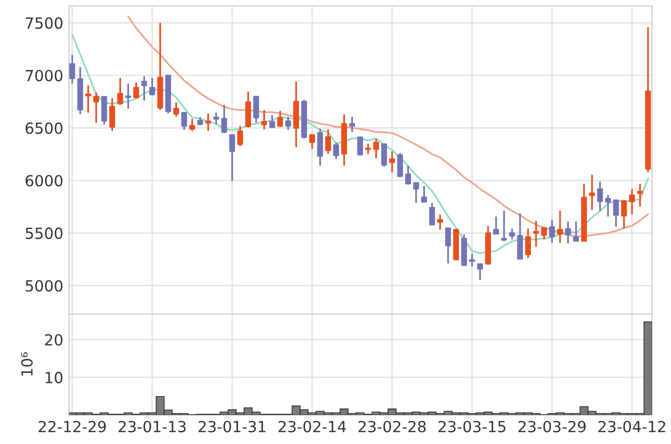  What do you see at coordinates (232, 426) in the screenshot?
I see `x-tick-label: 23-01-31` at bounding box center [232, 426].